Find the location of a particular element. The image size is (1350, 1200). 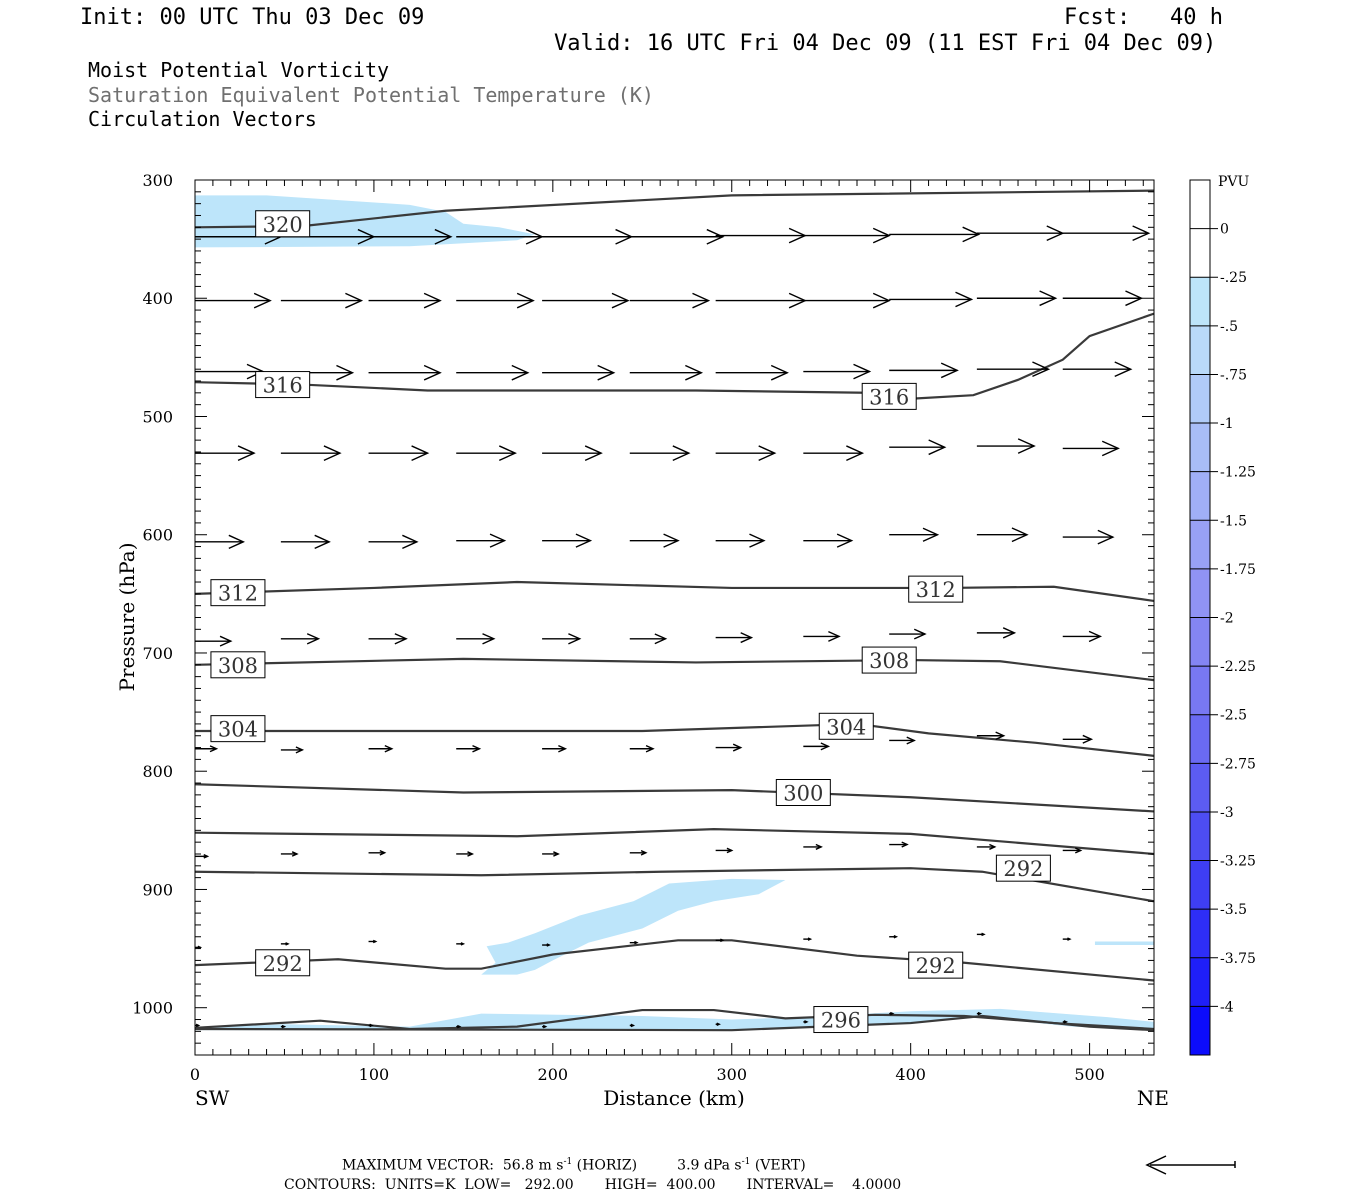

x-axis-label: Distance (km) is located at coordinates (674, 1098).